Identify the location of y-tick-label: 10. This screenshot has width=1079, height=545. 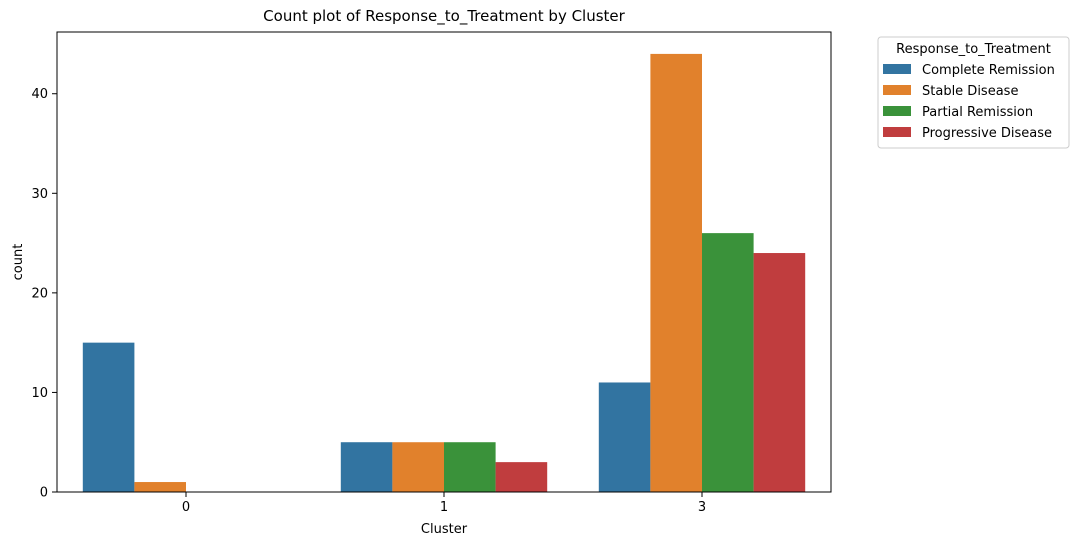
(39, 393).